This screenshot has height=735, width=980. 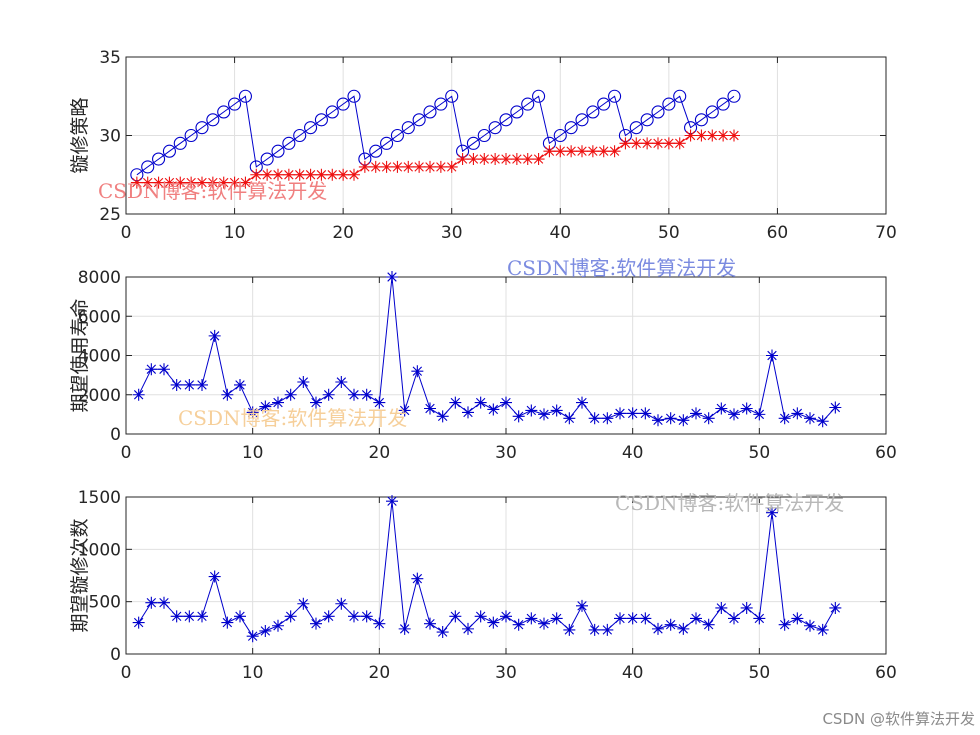 I want to click on y-tick-label: 0, so click(x=115, y=655).